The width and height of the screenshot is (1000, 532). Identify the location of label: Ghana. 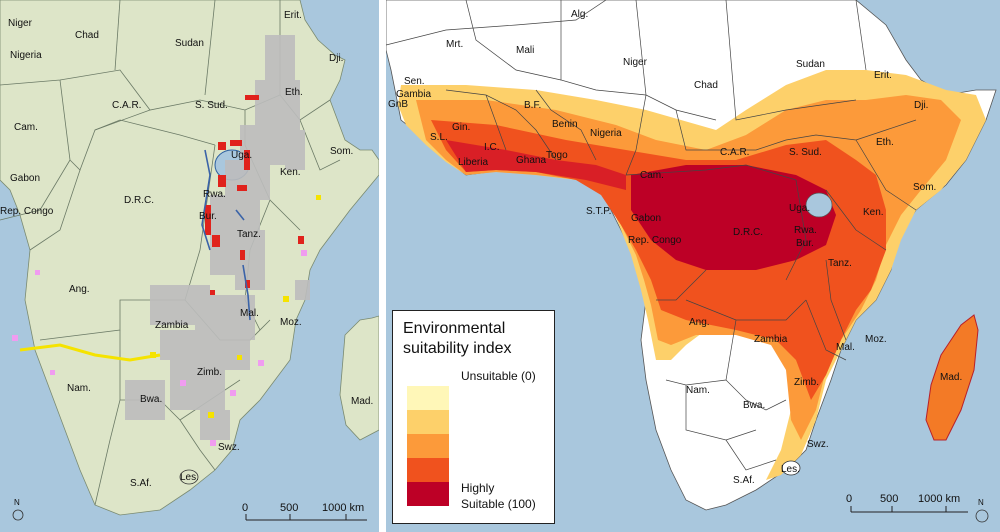
(531, 160).